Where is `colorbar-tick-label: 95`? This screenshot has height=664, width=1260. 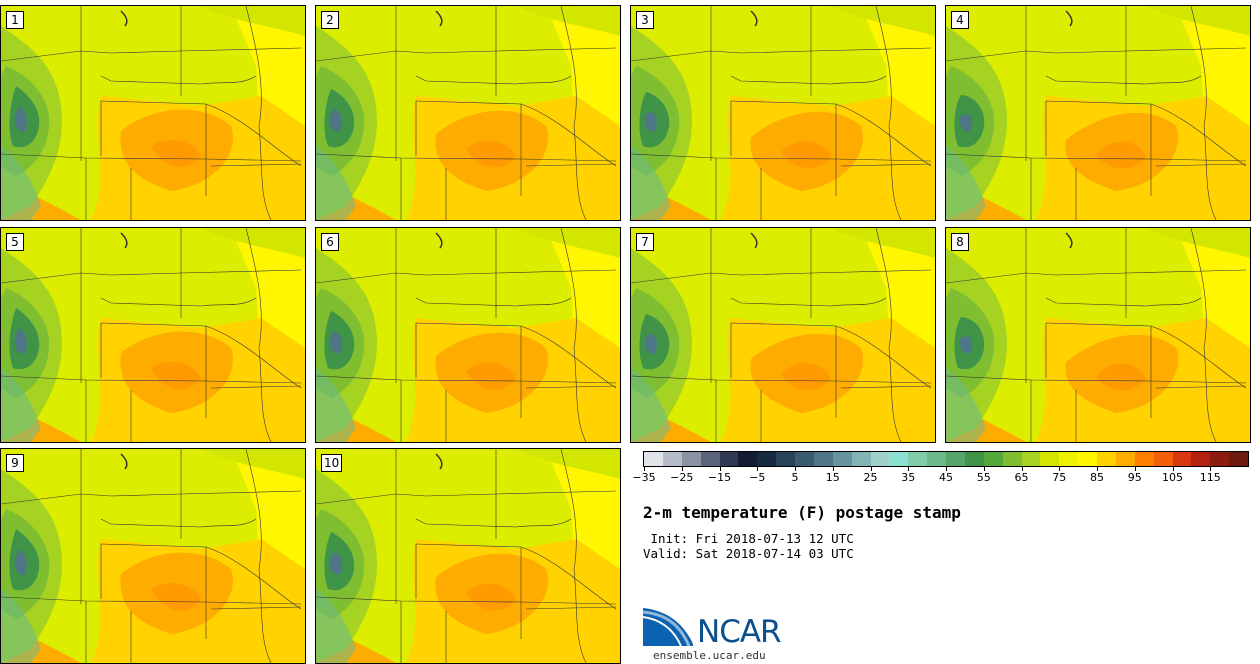
colorbar-tick-label: 95 is located at coordinates (1134, 477).